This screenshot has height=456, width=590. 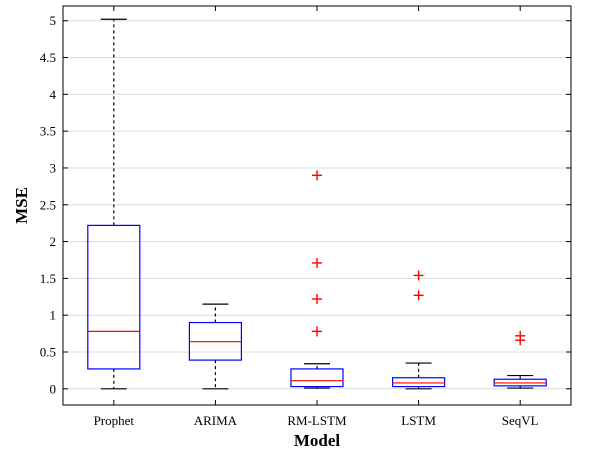 I want to click on y-tick-label: 3.5, so click(x=48, y=131).